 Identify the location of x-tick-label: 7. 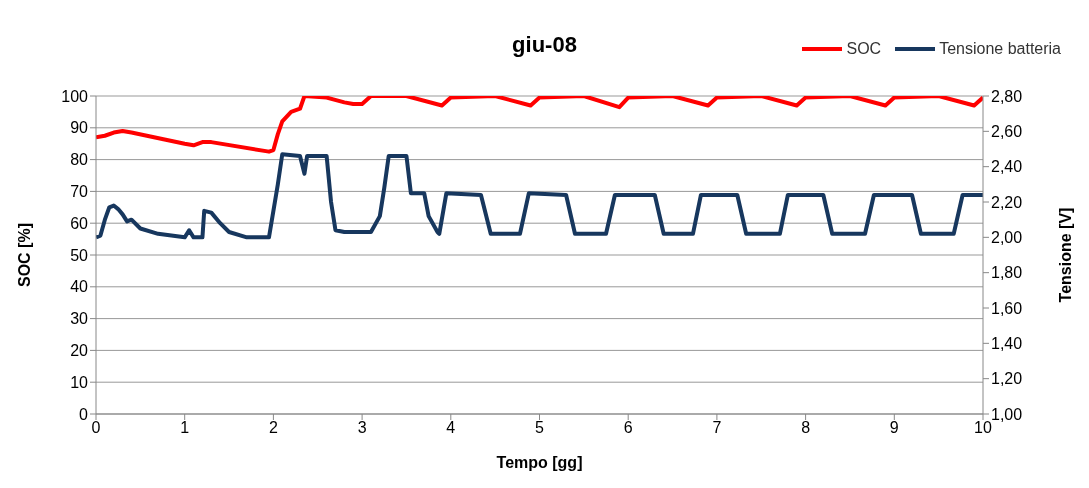
(717, 428).